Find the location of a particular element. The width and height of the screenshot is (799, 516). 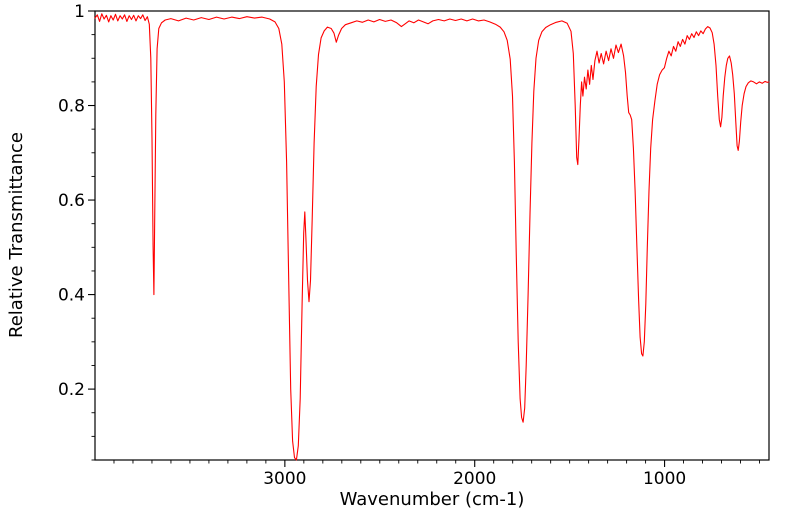

y-tick-label: 1 is located at coordinates (79, 12).